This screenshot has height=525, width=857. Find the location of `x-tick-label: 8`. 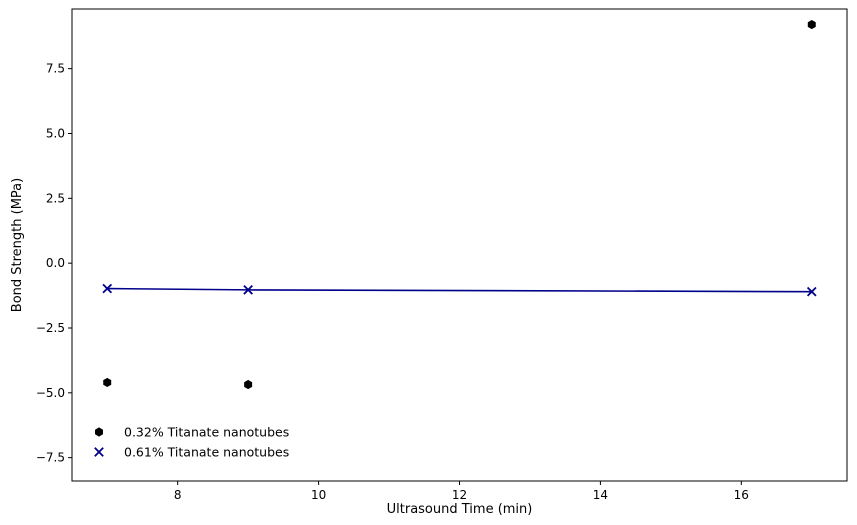

x-tick-label: 8 is located at coordinates (178, 495).